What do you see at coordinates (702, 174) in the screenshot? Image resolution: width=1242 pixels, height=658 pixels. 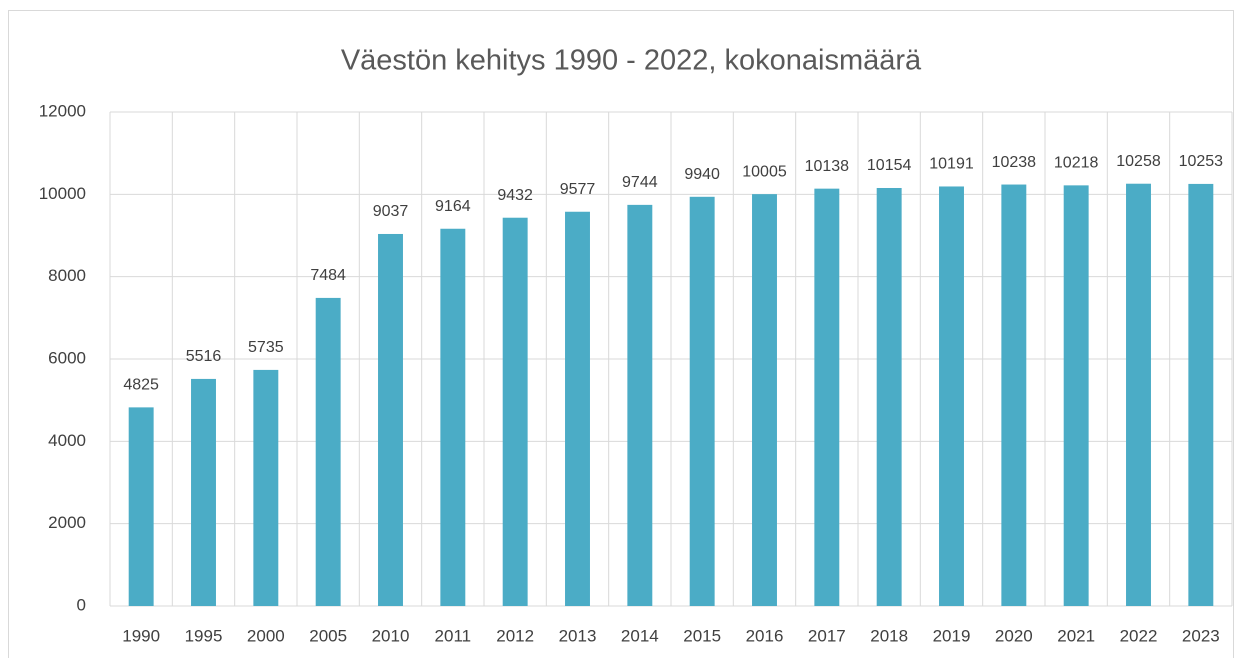 I see `data-label: 9940` at bounding box center [702, 174].